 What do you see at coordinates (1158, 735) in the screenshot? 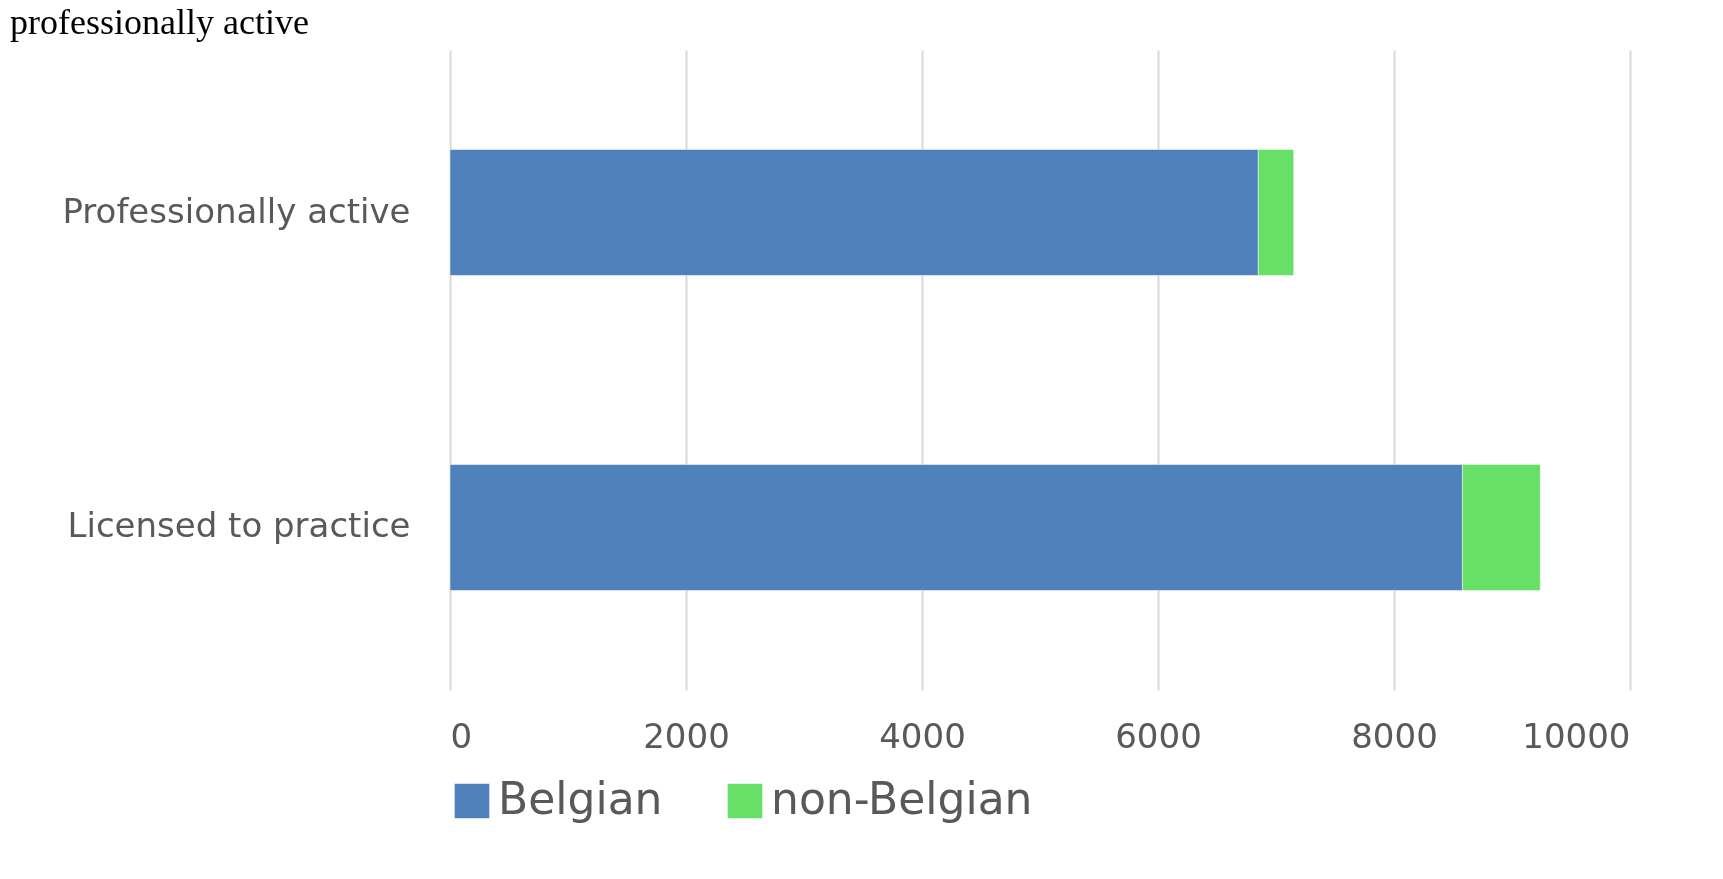
I see `x-tick-label: 6000` at bounding box center [1158, 735].